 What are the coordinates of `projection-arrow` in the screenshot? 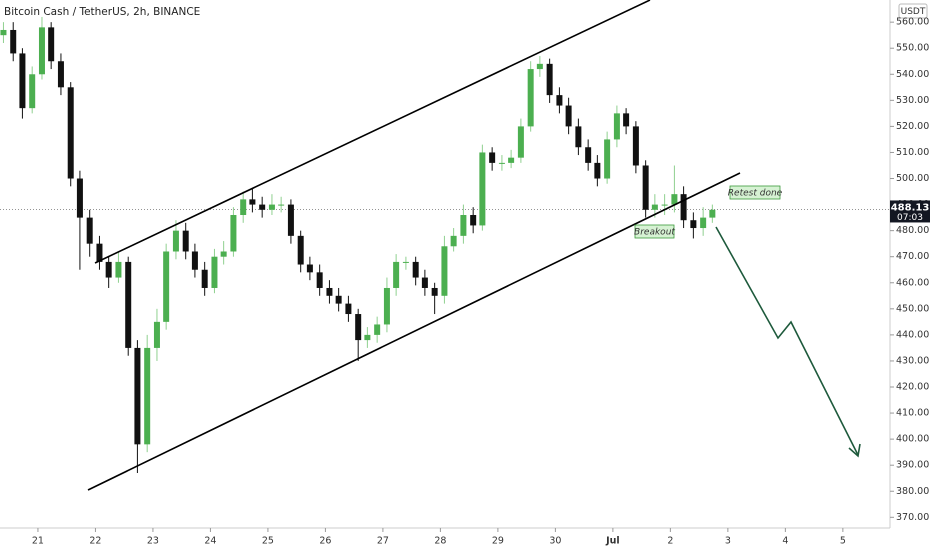 It's located at (787, 341).